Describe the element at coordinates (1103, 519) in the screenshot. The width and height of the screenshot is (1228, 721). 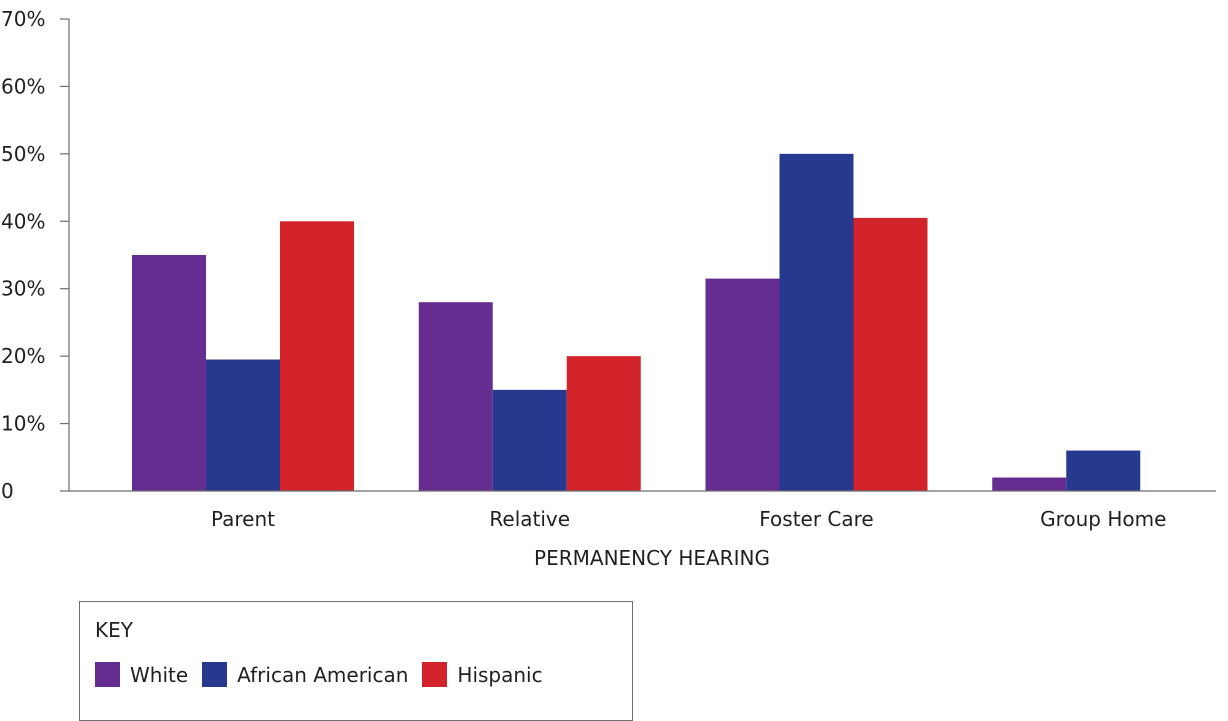
I see `x-tick-label: Group Home` at that location.